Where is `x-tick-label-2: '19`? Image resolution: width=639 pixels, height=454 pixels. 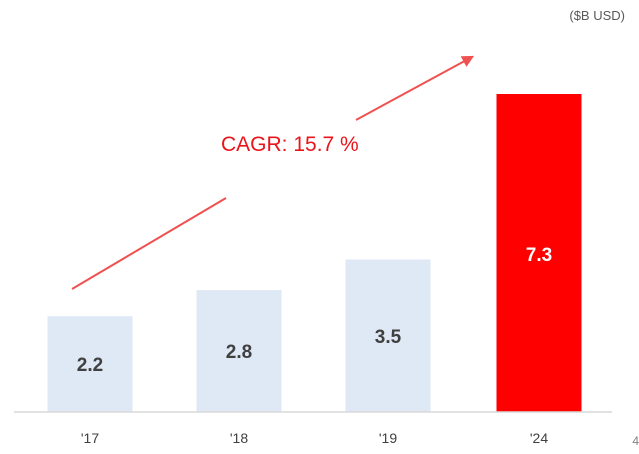 x-tick-label-2: '19 is located at coordinates (388, 438).